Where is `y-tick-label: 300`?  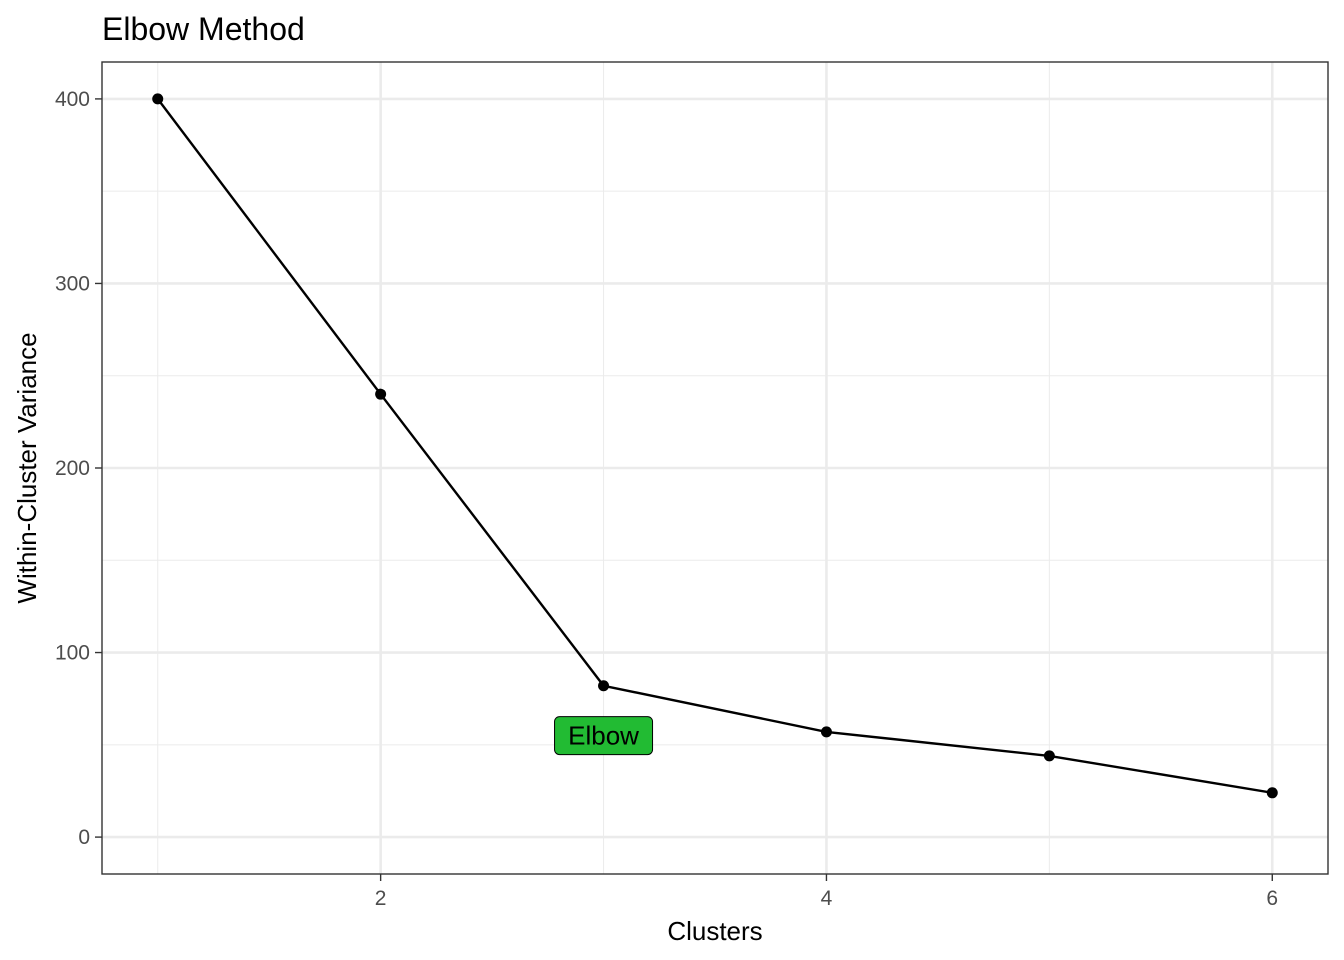
y-tick-label: 300 is located at coordinates (72, 283).